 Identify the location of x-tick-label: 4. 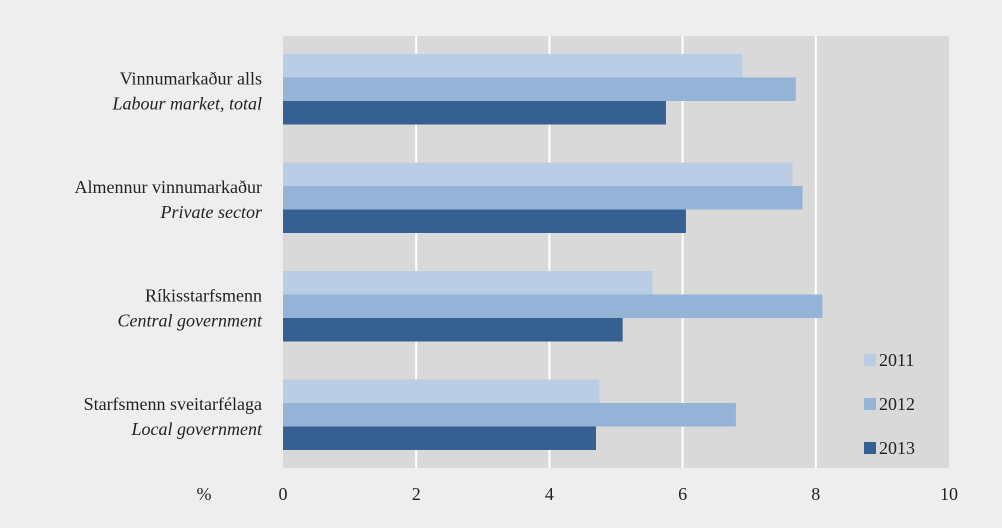
(549, 494).